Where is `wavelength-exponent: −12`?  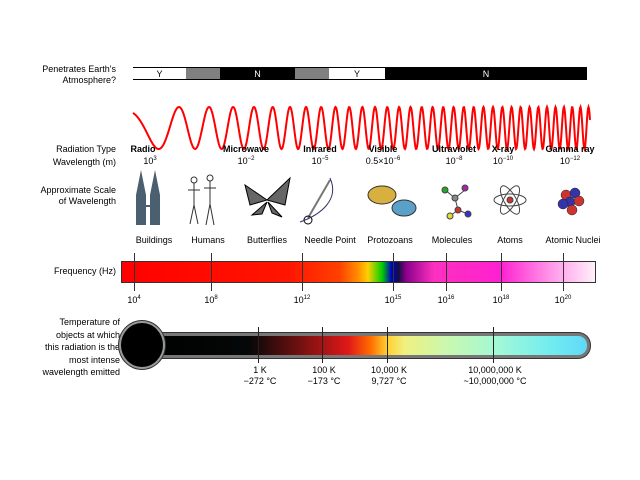
wavelength-exponent: −12 is located at coordinates (575, 159).